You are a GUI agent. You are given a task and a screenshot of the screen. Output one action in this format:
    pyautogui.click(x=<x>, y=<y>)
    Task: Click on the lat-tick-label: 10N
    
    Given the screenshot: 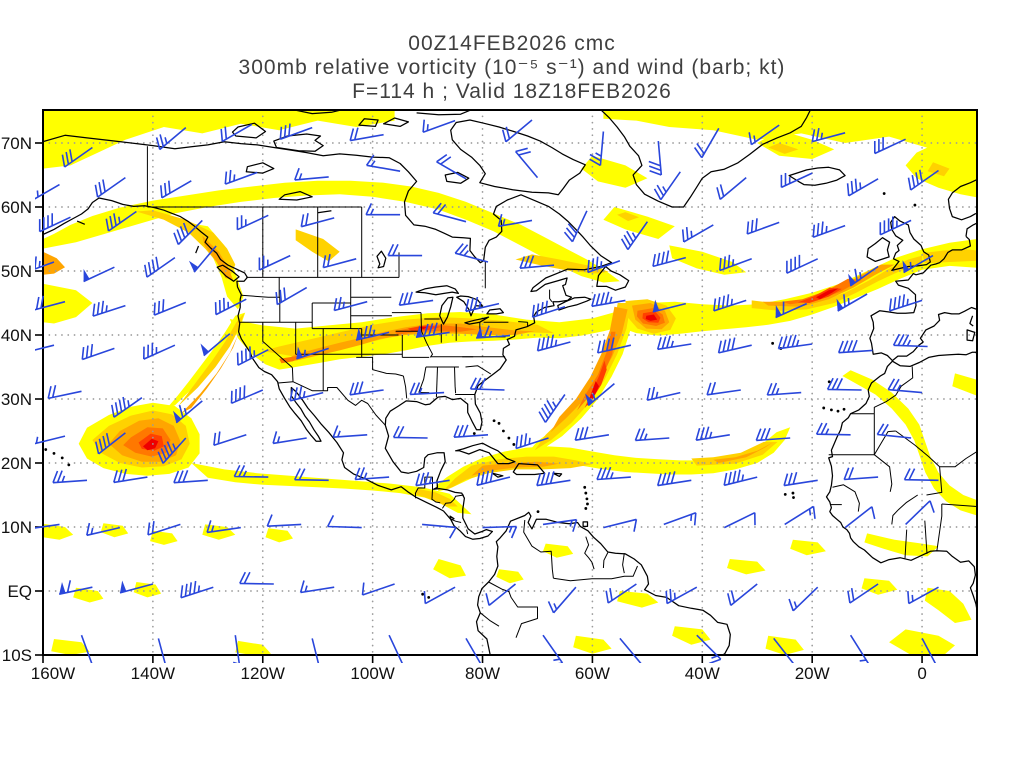 What is the action you would take?
    pyautogui.click(x=16, y=527)
    